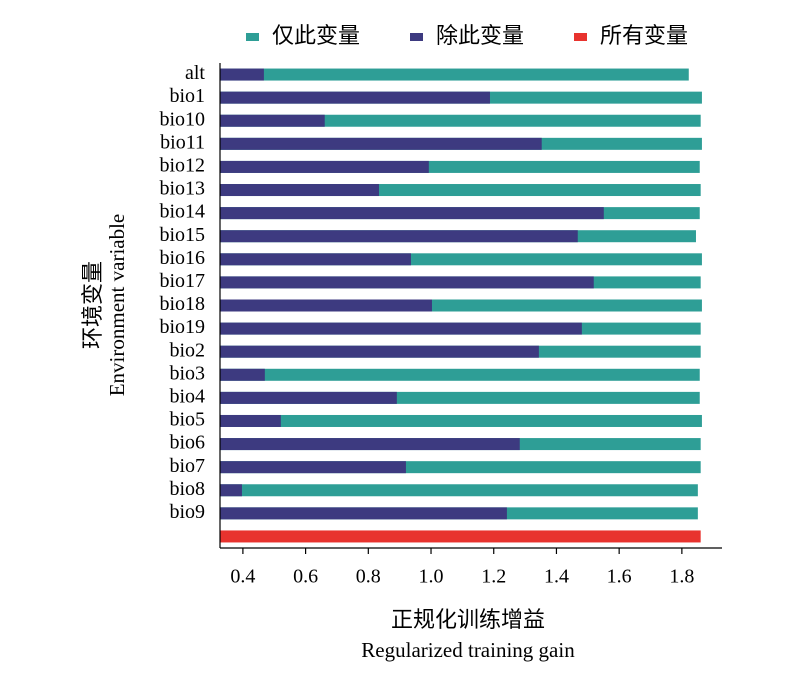 Image resolution: width=800 pixels, height=686 pixels. Describe the element at coordinates (619, 577) in the screenshot. I see `x-tick-label: 1.6` at that location.